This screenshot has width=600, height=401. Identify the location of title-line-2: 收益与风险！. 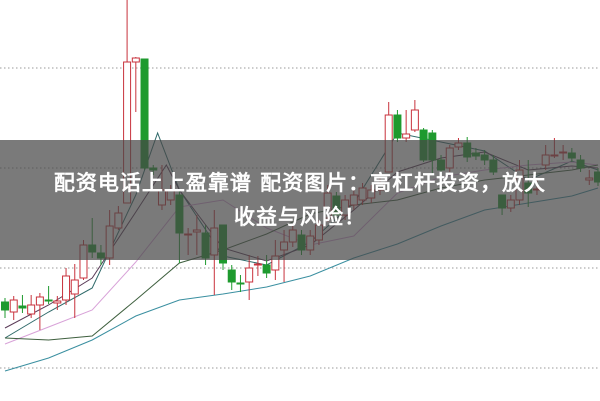
(300, 217).